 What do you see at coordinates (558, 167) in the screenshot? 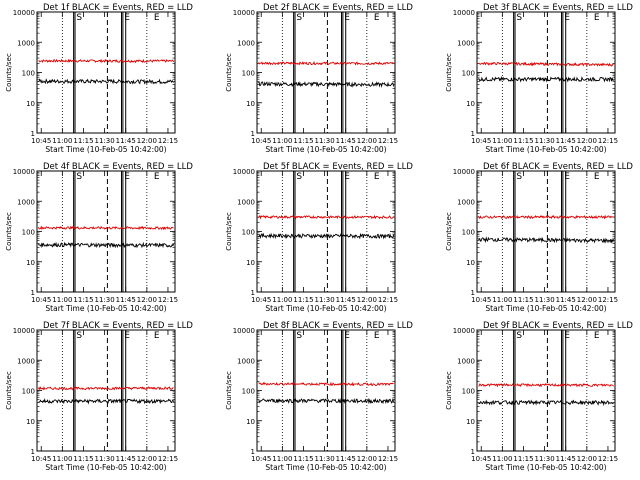
I see `panel-title: Det 6f BLACK = Events, RED = LLD` at bounding box center [558, 167].